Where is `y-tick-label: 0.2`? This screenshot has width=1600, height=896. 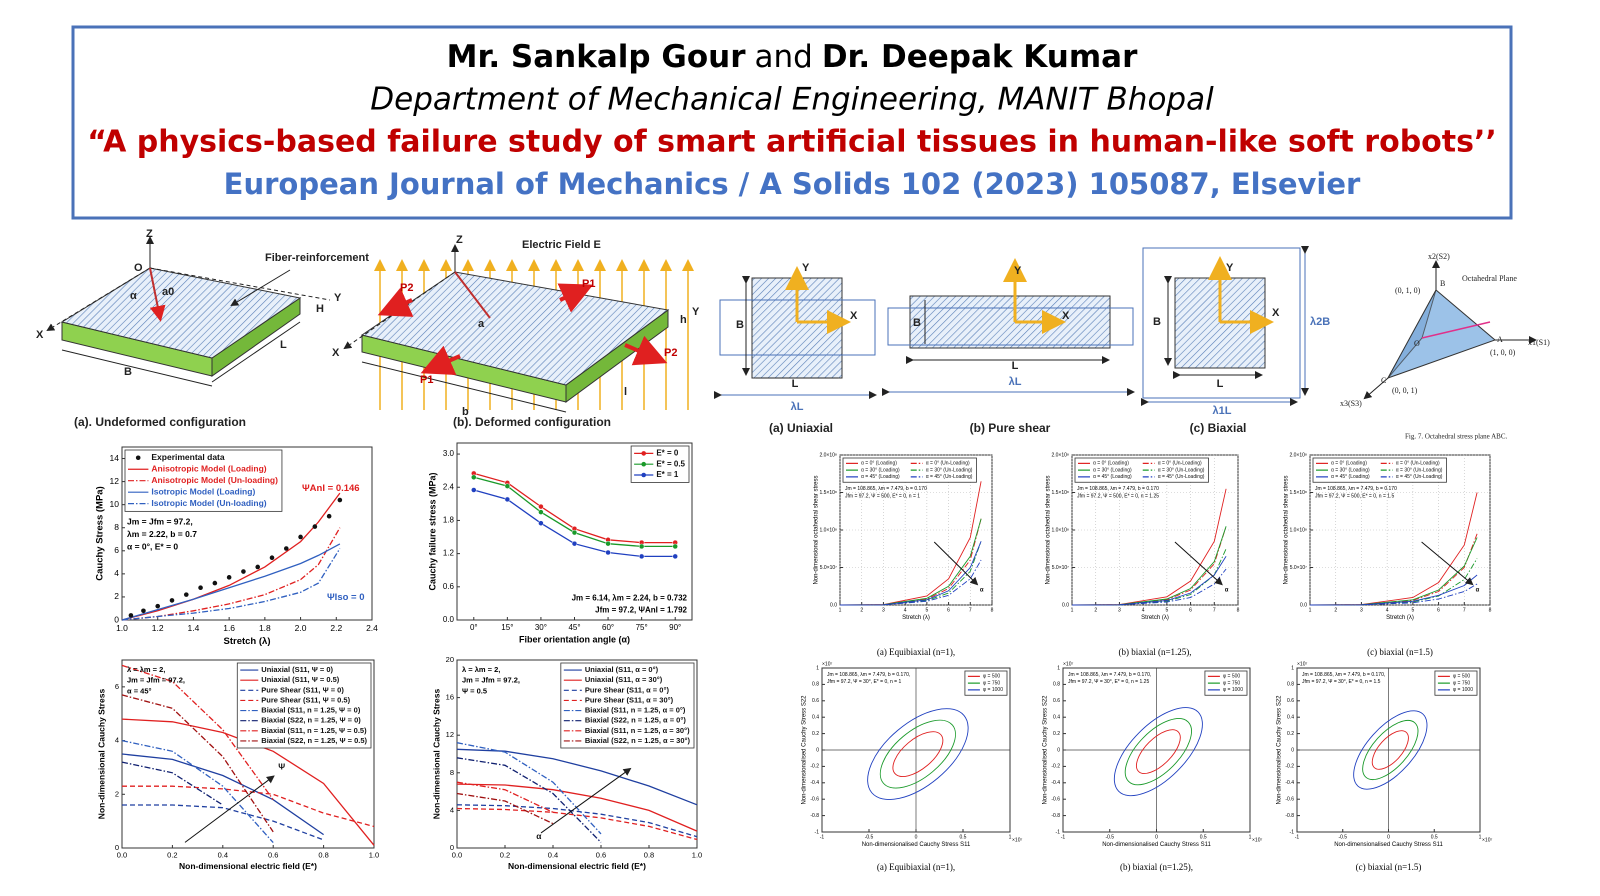
y-tick-label: 0.2 is located at coordinates (1056, 734).